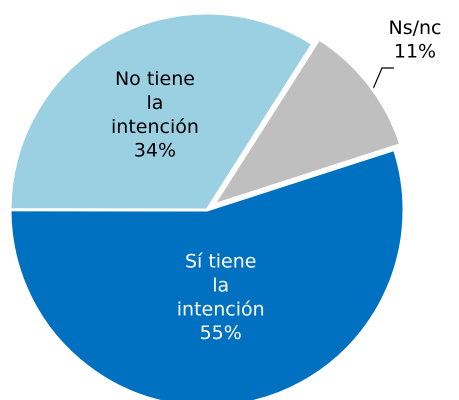 The height and width of the screenshot is (400, 459). I want to click on slice-label: No tiene la intención, so click(155, 102).